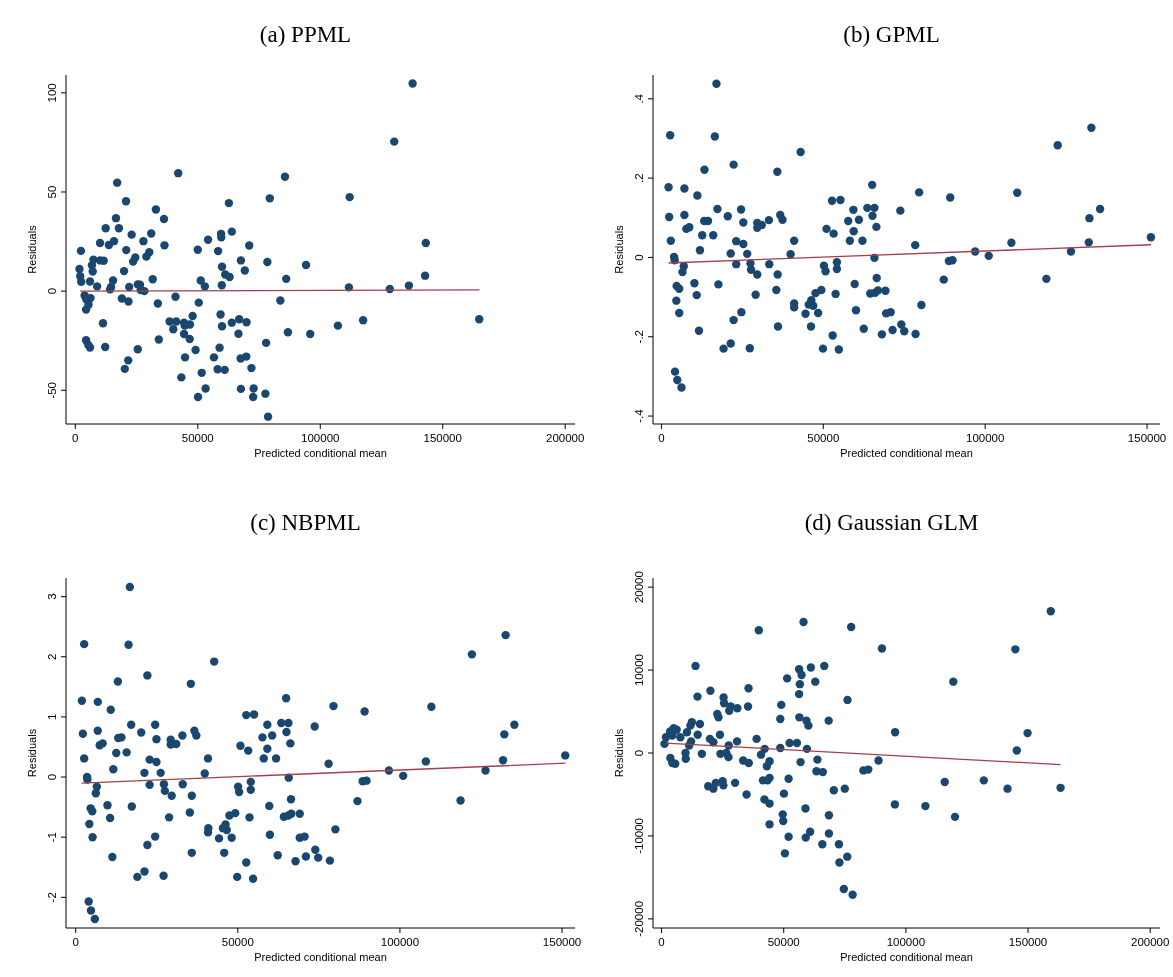  What do you see at coordinates (52, 717) in the screenshot?
I see `y-tick-label: 1` at bounding box center [52, 717].